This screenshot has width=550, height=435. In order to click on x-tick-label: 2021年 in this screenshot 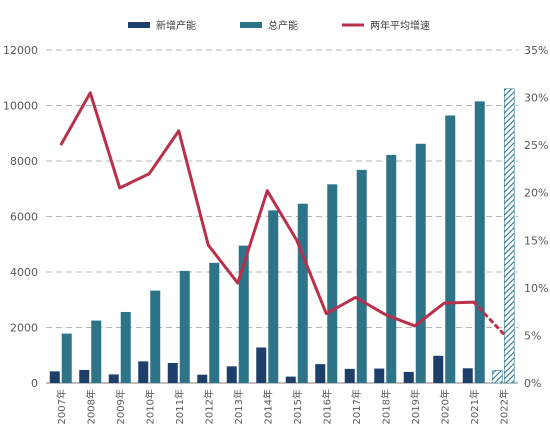, I will do `click(474, 406)`.